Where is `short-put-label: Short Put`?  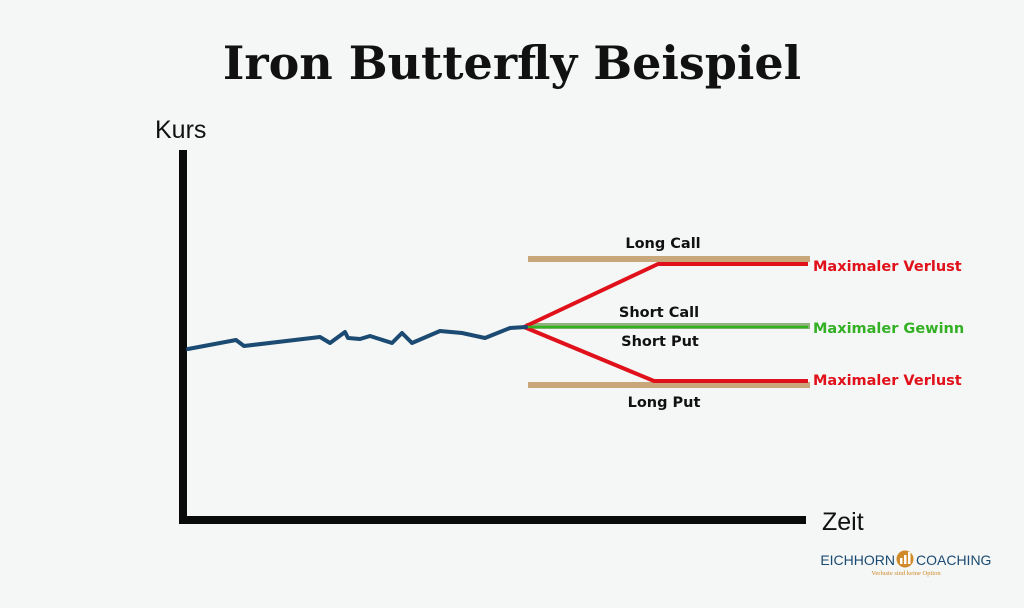
short-put-label: Short Put is located at coordinates (660, 342).